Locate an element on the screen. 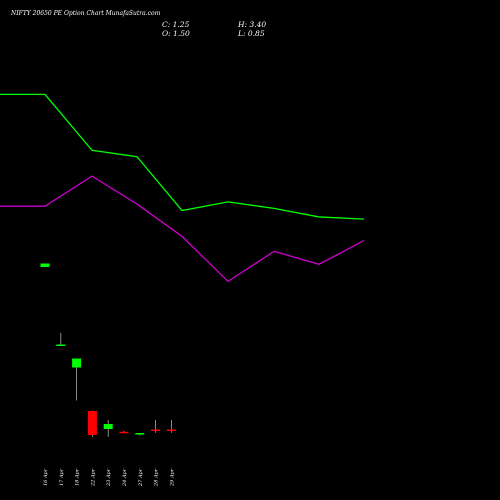  x-tick-label: 17 Apr is located at coordinates (62, 477).